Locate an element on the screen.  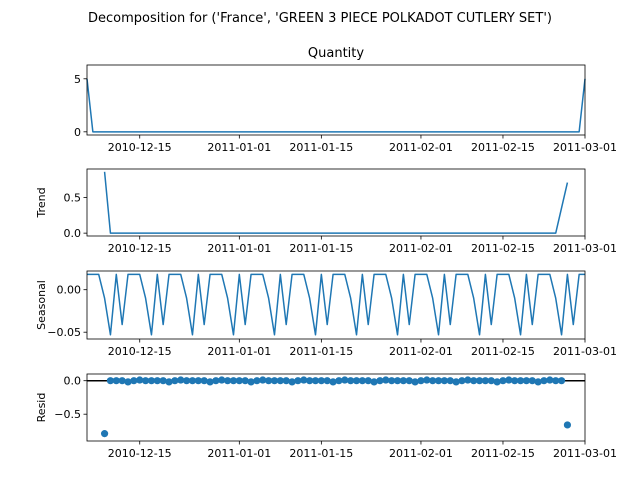
y-tick-label: 0.00 is located at coordinates (69, 290).